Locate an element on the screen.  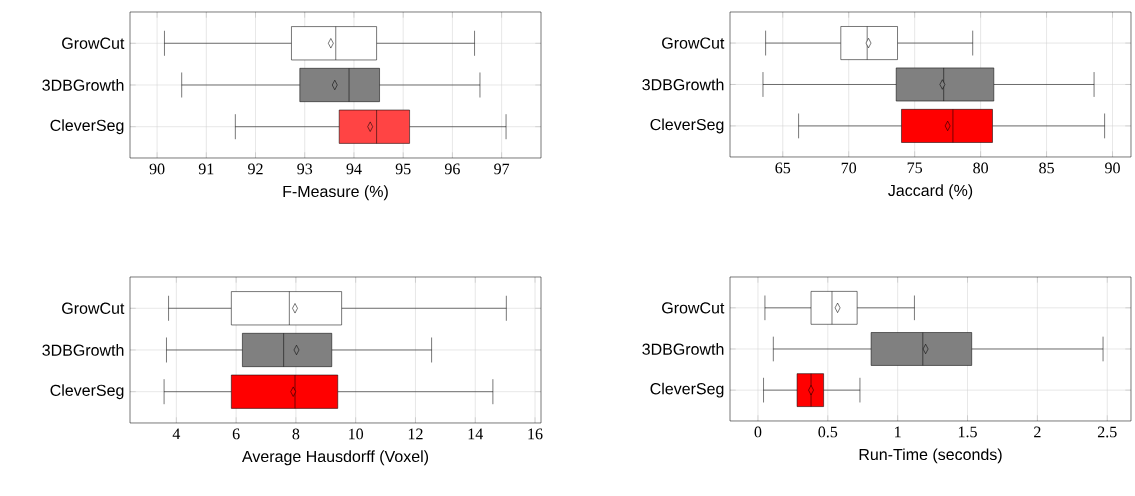
x-tick-label: 96 is located at coordinates (452, 169).